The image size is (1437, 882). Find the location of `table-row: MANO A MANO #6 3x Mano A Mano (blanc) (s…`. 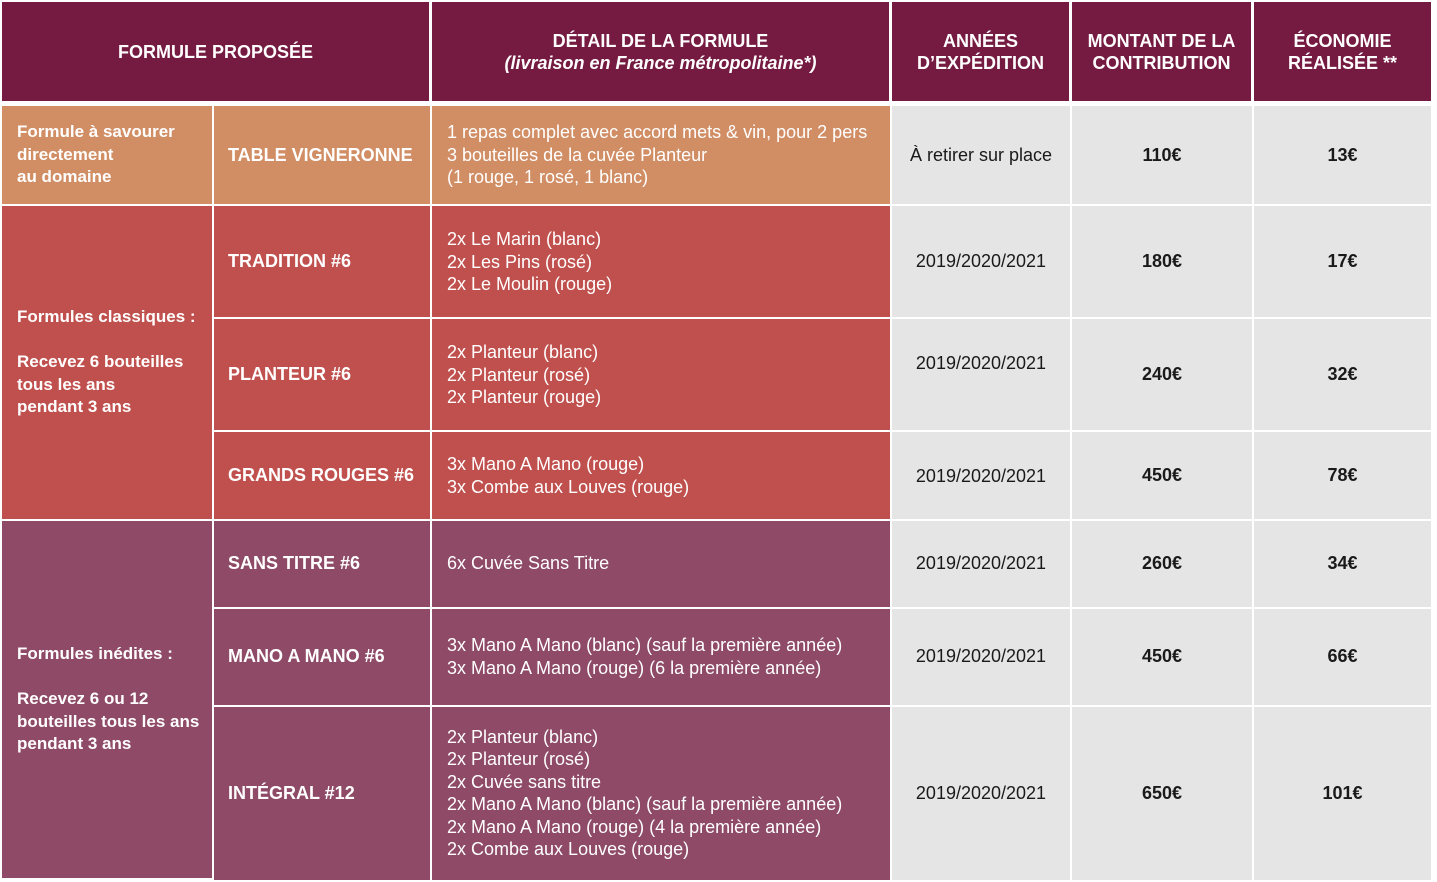

table-row: MANO A MANO #6 3x Mano A Mano (blanc) (s… is located at coordinates (716, 657).